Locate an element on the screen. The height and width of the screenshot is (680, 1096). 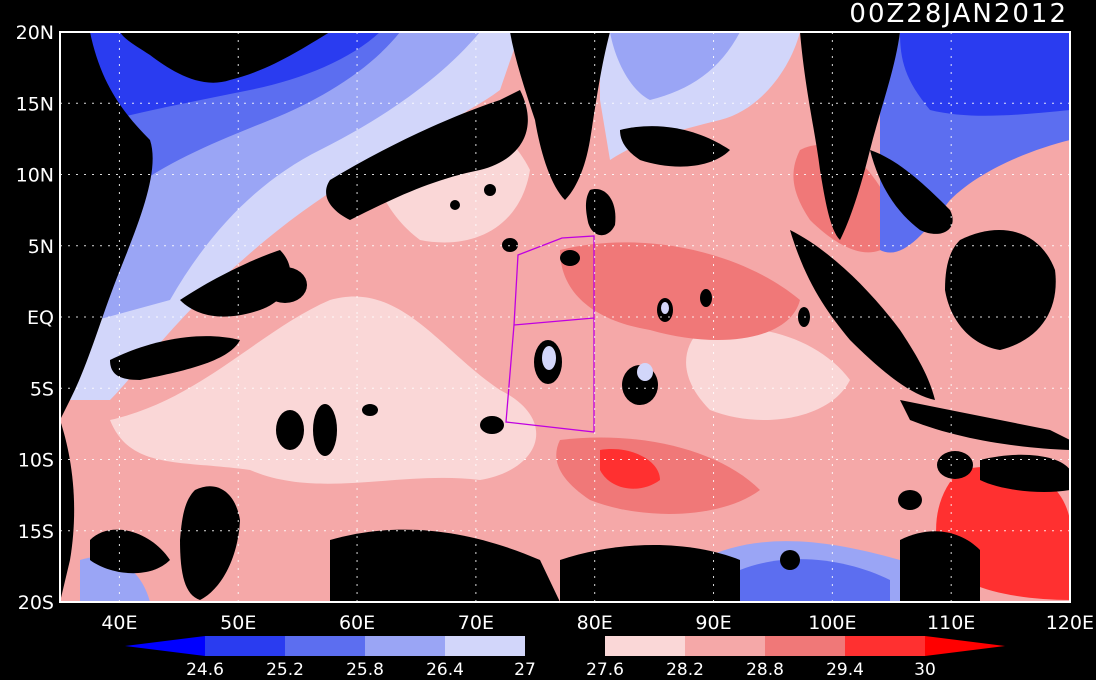
latitude-tick-label: 5N is located at coordinates (41, 247).